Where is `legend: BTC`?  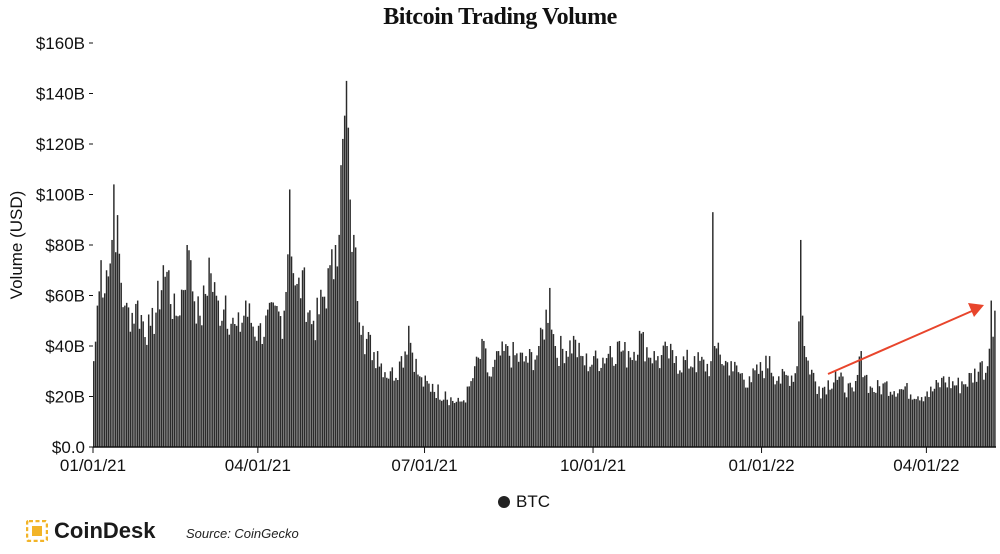 legend: BTC is located at coordinates (524, 502).